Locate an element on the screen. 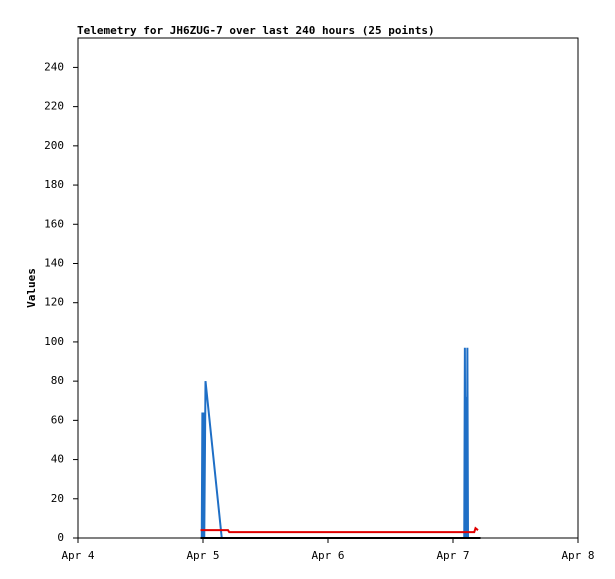 This screenshot has height=579, width=615. x-tick-label: Apr 5 is located at coordinates (202, 555).